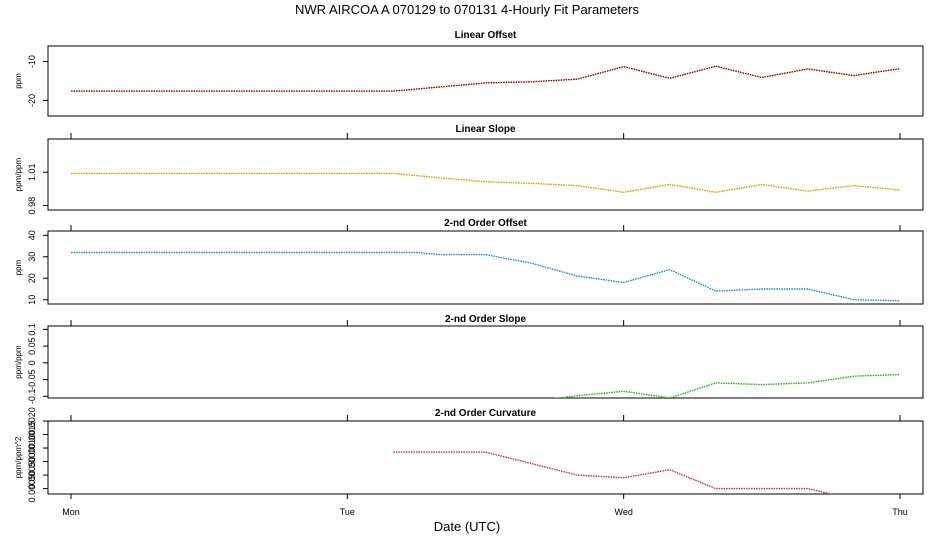 The width and height of the screenshot is (936, 540). I want to click on panel-title: 2-nd Order Curvature, so click(486, 413).